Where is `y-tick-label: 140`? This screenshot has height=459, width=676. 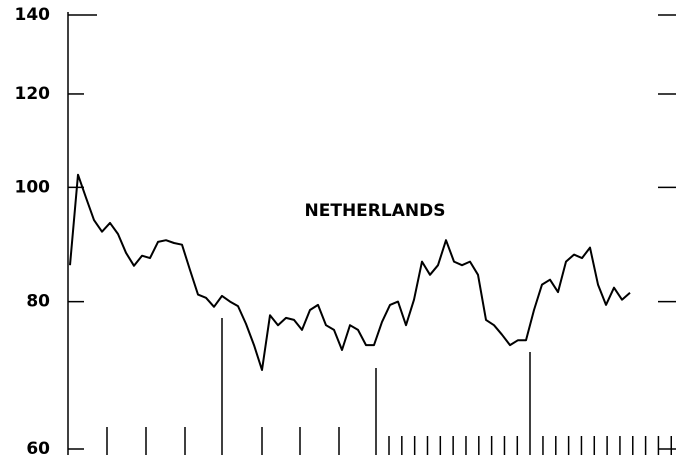
y-tick-label: 140 is located at coordinates (33, 15).